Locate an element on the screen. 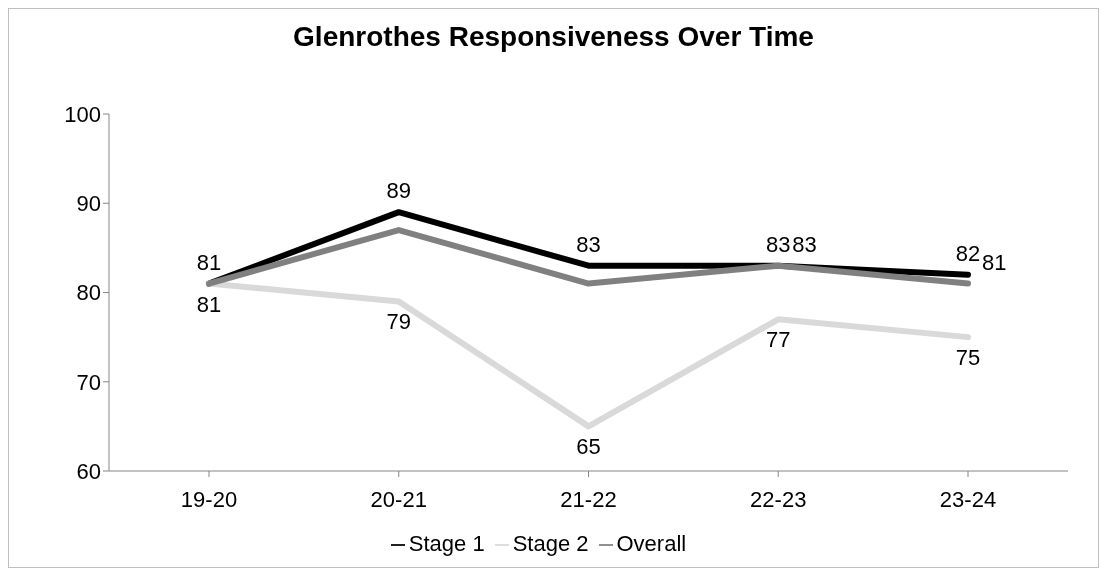 This screenshot has width=1105, height=574. data-label: 65 is located at coordinates (588, 447).